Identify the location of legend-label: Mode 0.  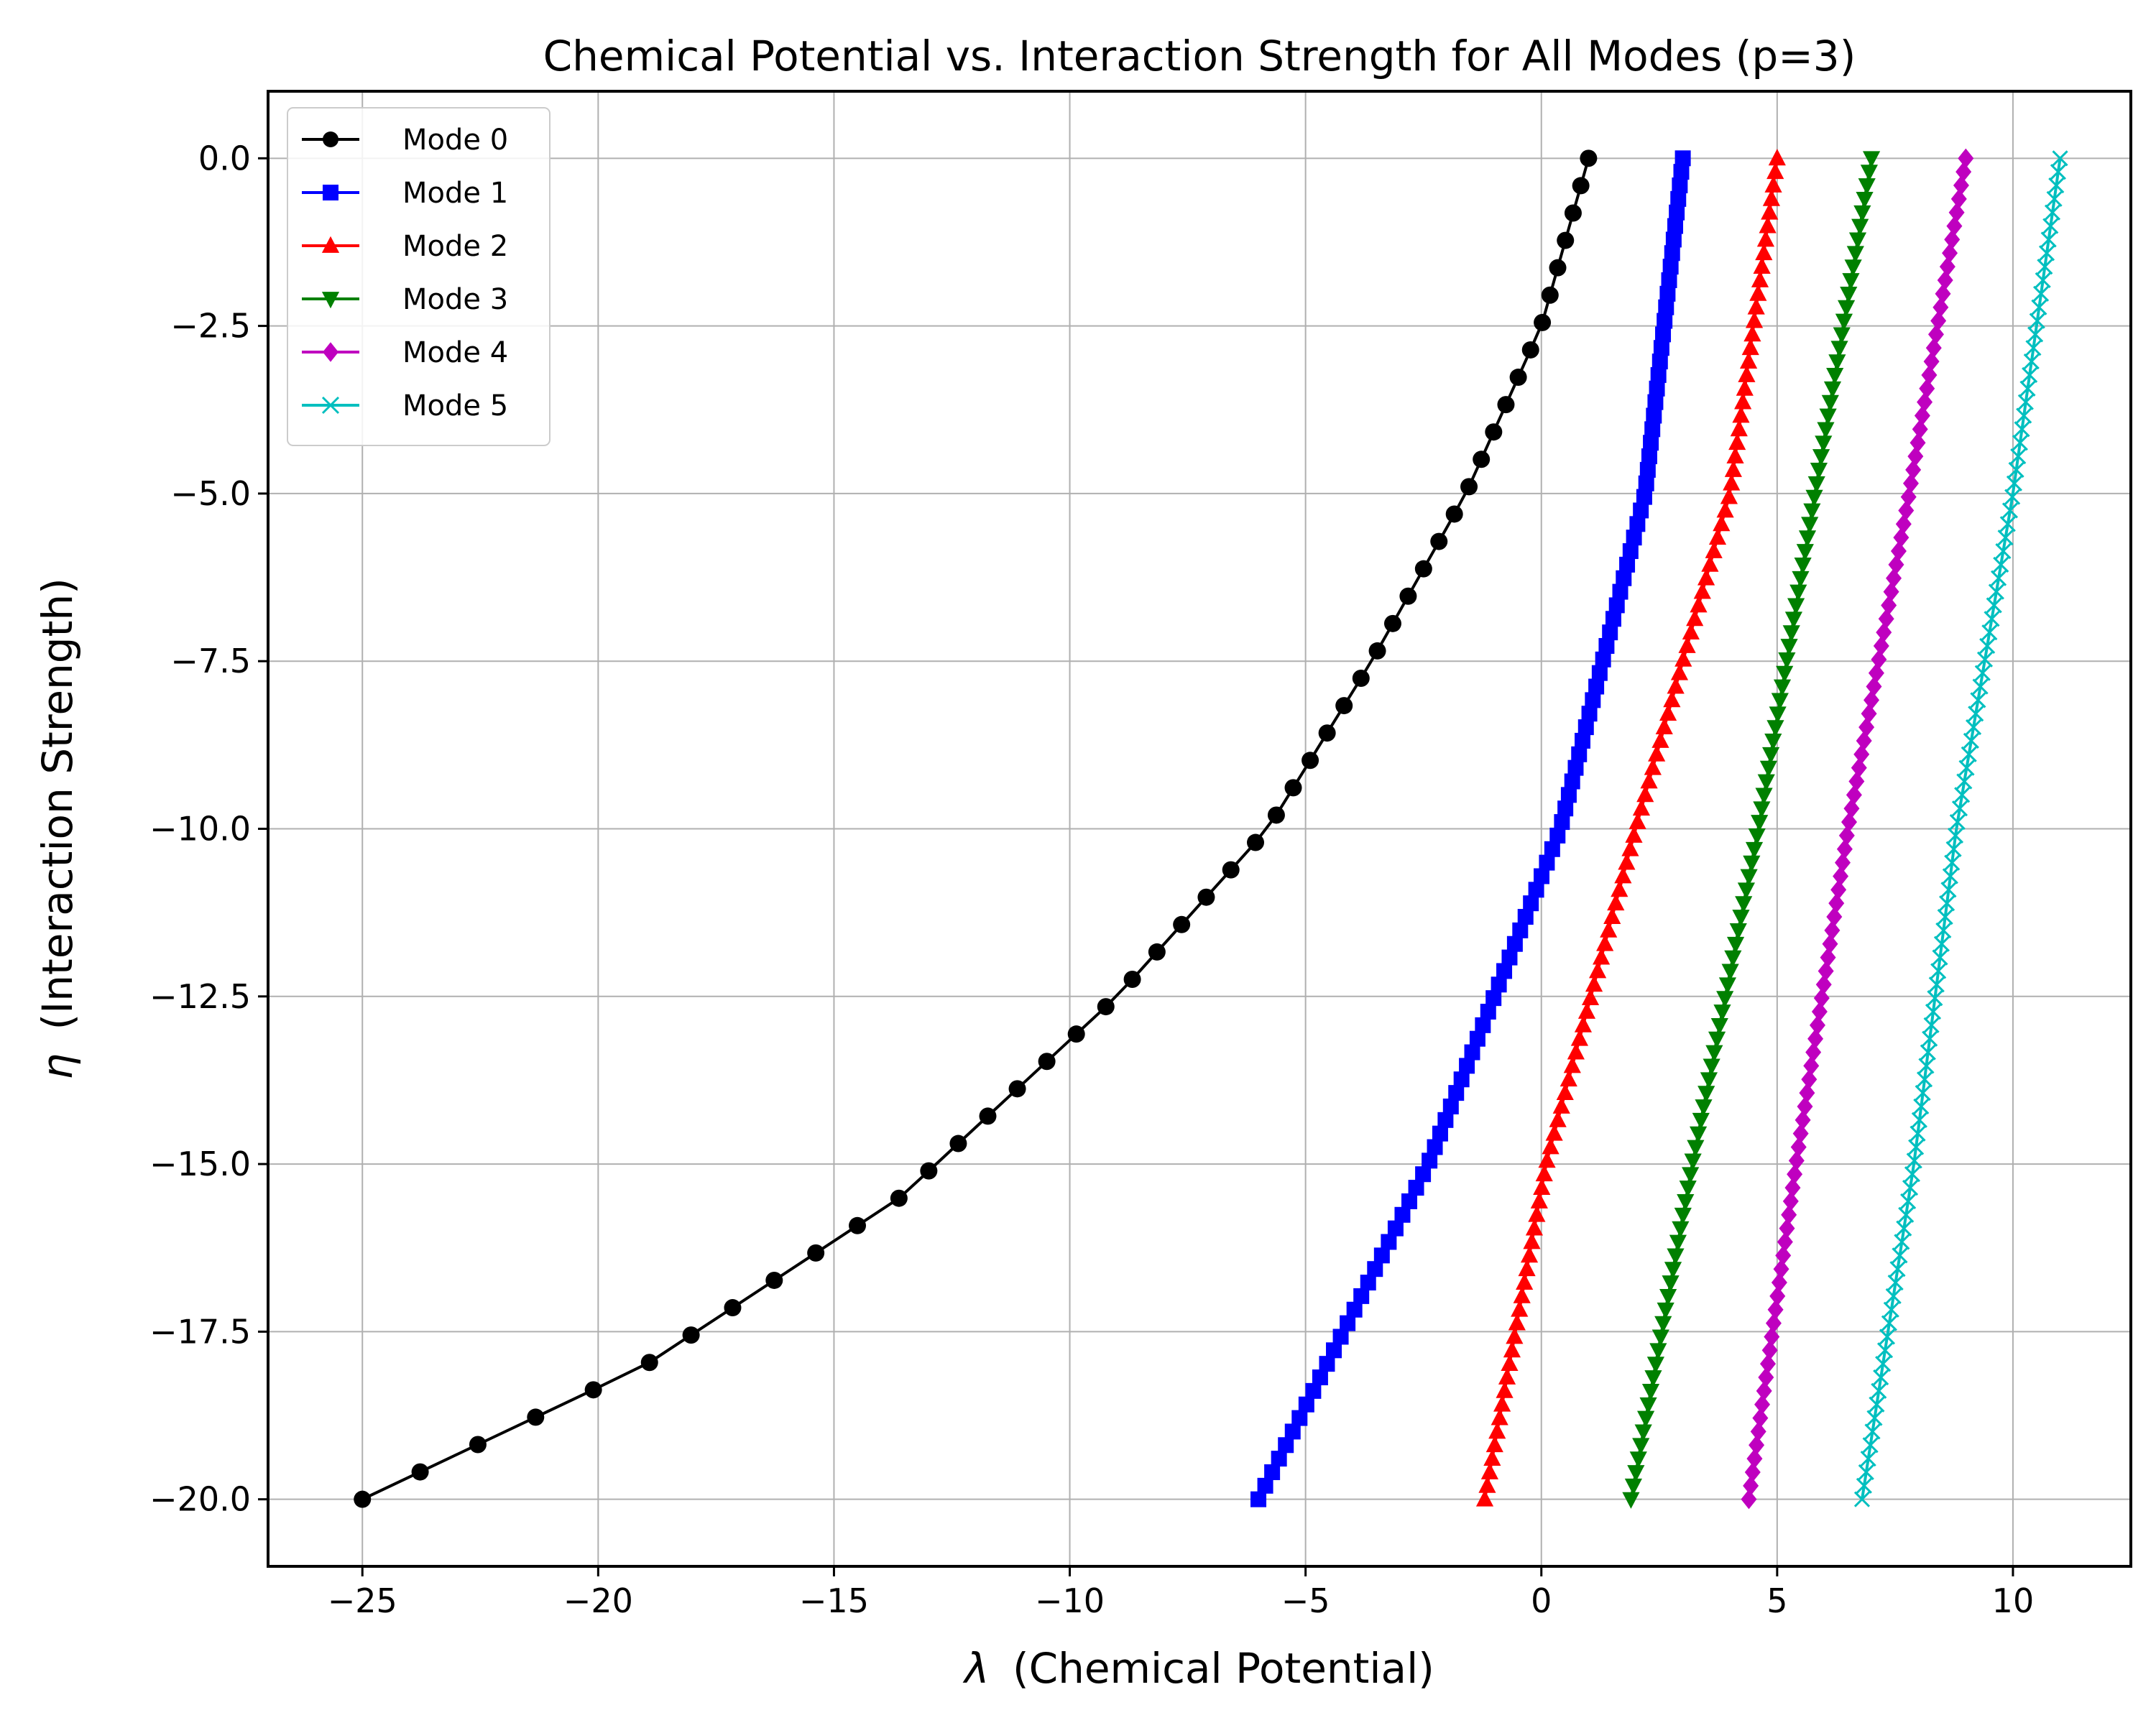
(455, 140).